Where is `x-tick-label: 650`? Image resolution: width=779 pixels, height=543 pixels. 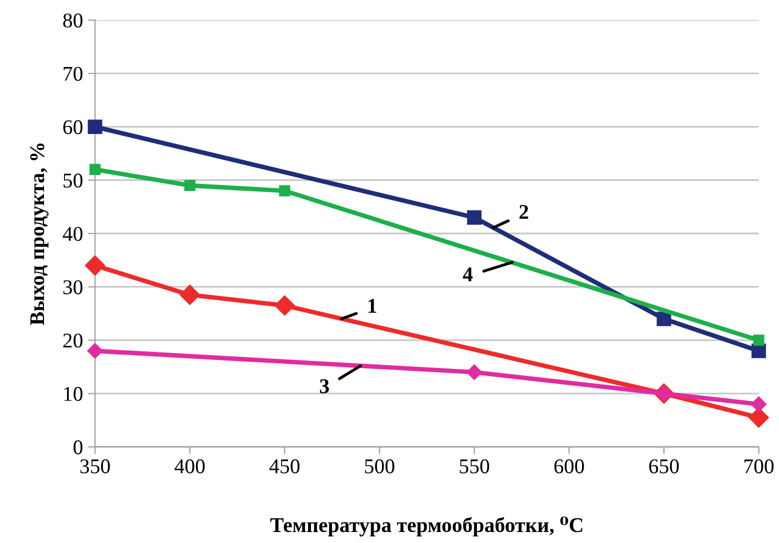
x-tick-label: 650 is located at coordinates (664, 466).